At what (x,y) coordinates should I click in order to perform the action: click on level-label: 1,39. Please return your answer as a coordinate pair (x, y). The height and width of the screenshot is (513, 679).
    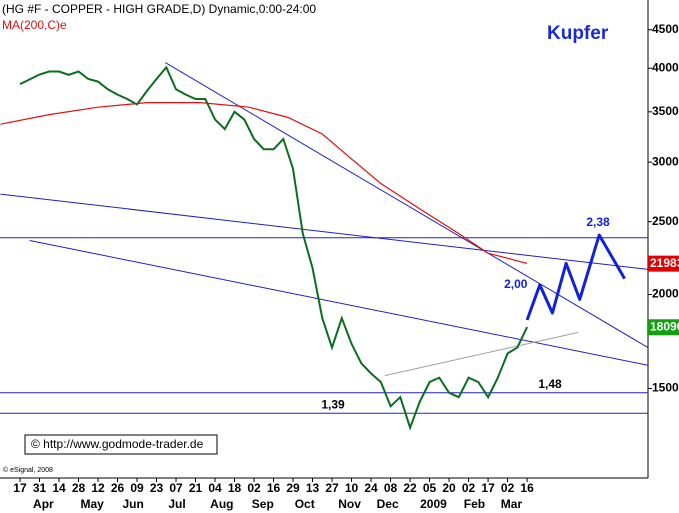
    Looking at the image, I should click on (333, 404).